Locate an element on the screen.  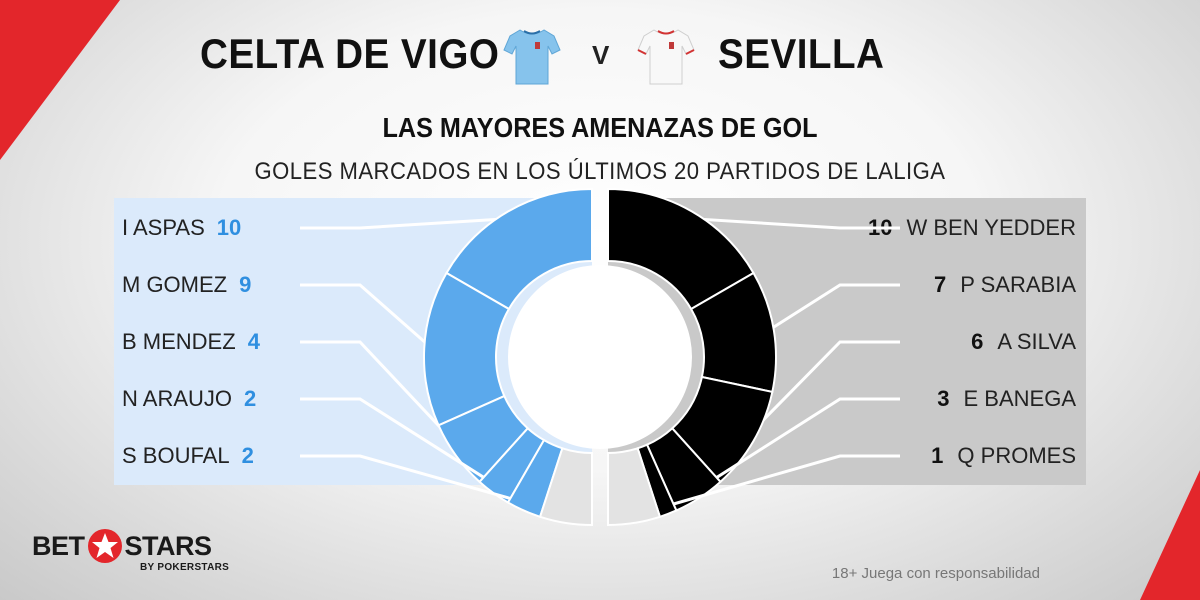
logo-word-stars: STARS is located at coordinates (168, 545).